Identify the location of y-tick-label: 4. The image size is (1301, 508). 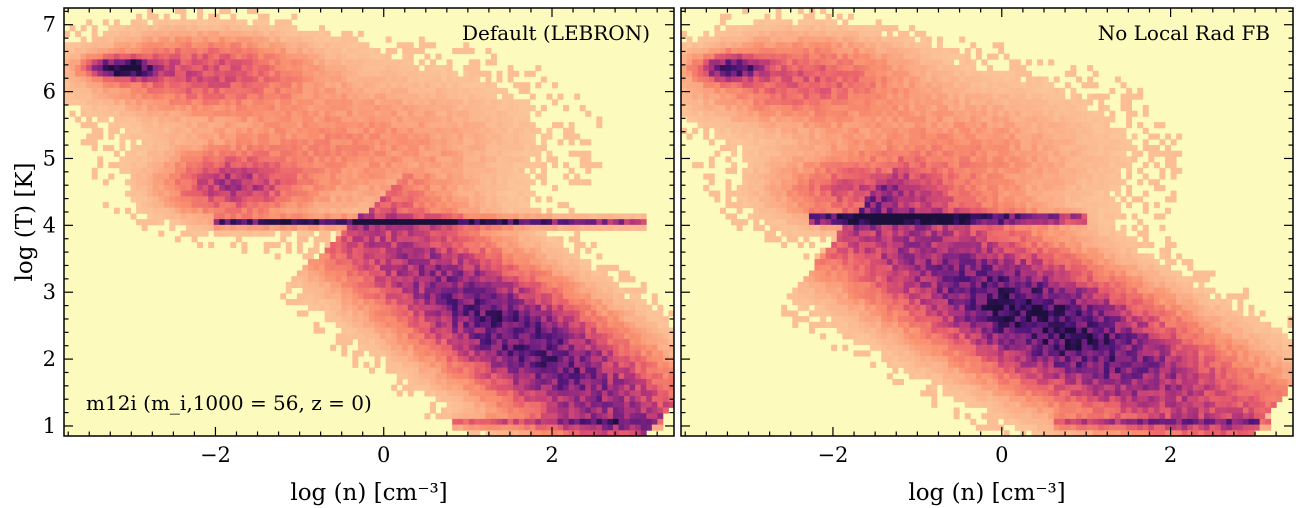
(49, 225).